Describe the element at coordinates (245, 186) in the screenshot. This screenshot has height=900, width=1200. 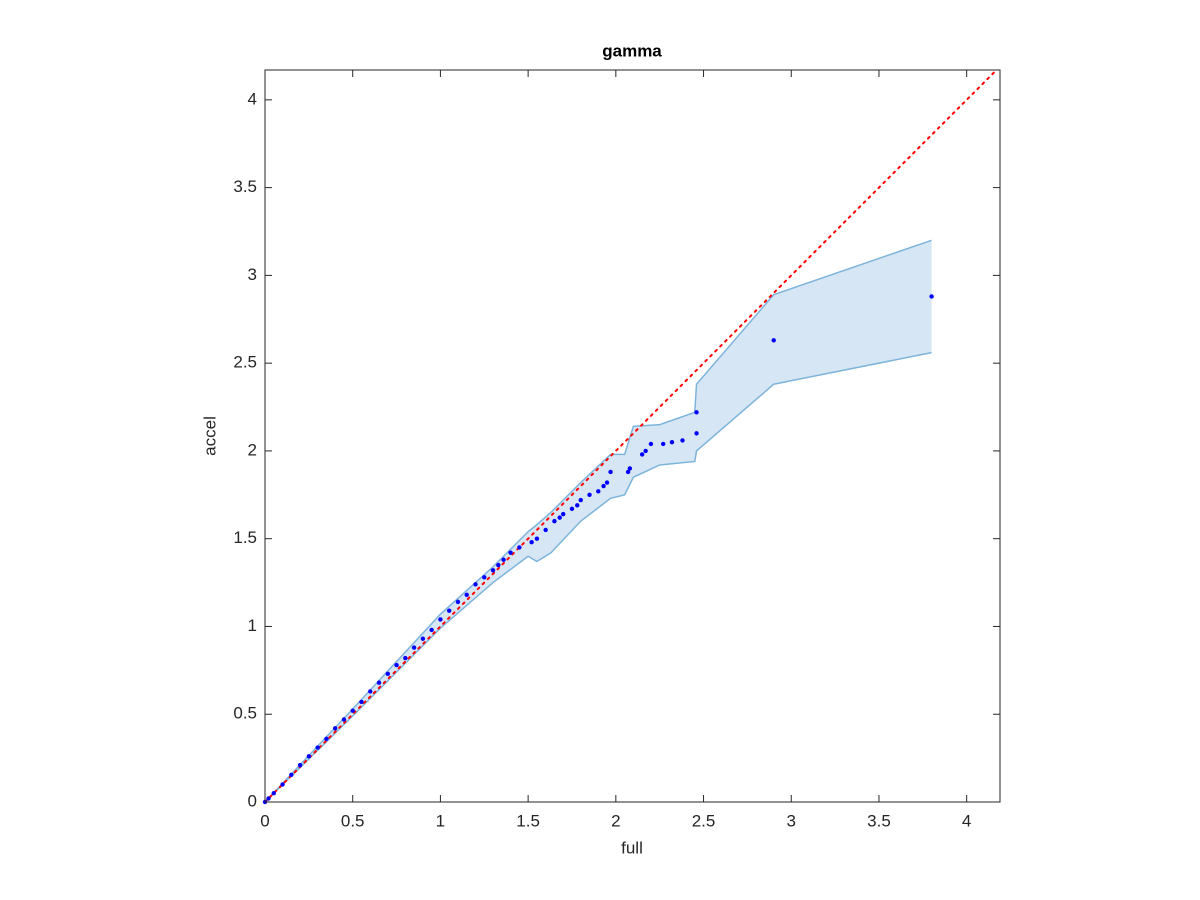
I see `y-tick-label: 3.5` at that location.